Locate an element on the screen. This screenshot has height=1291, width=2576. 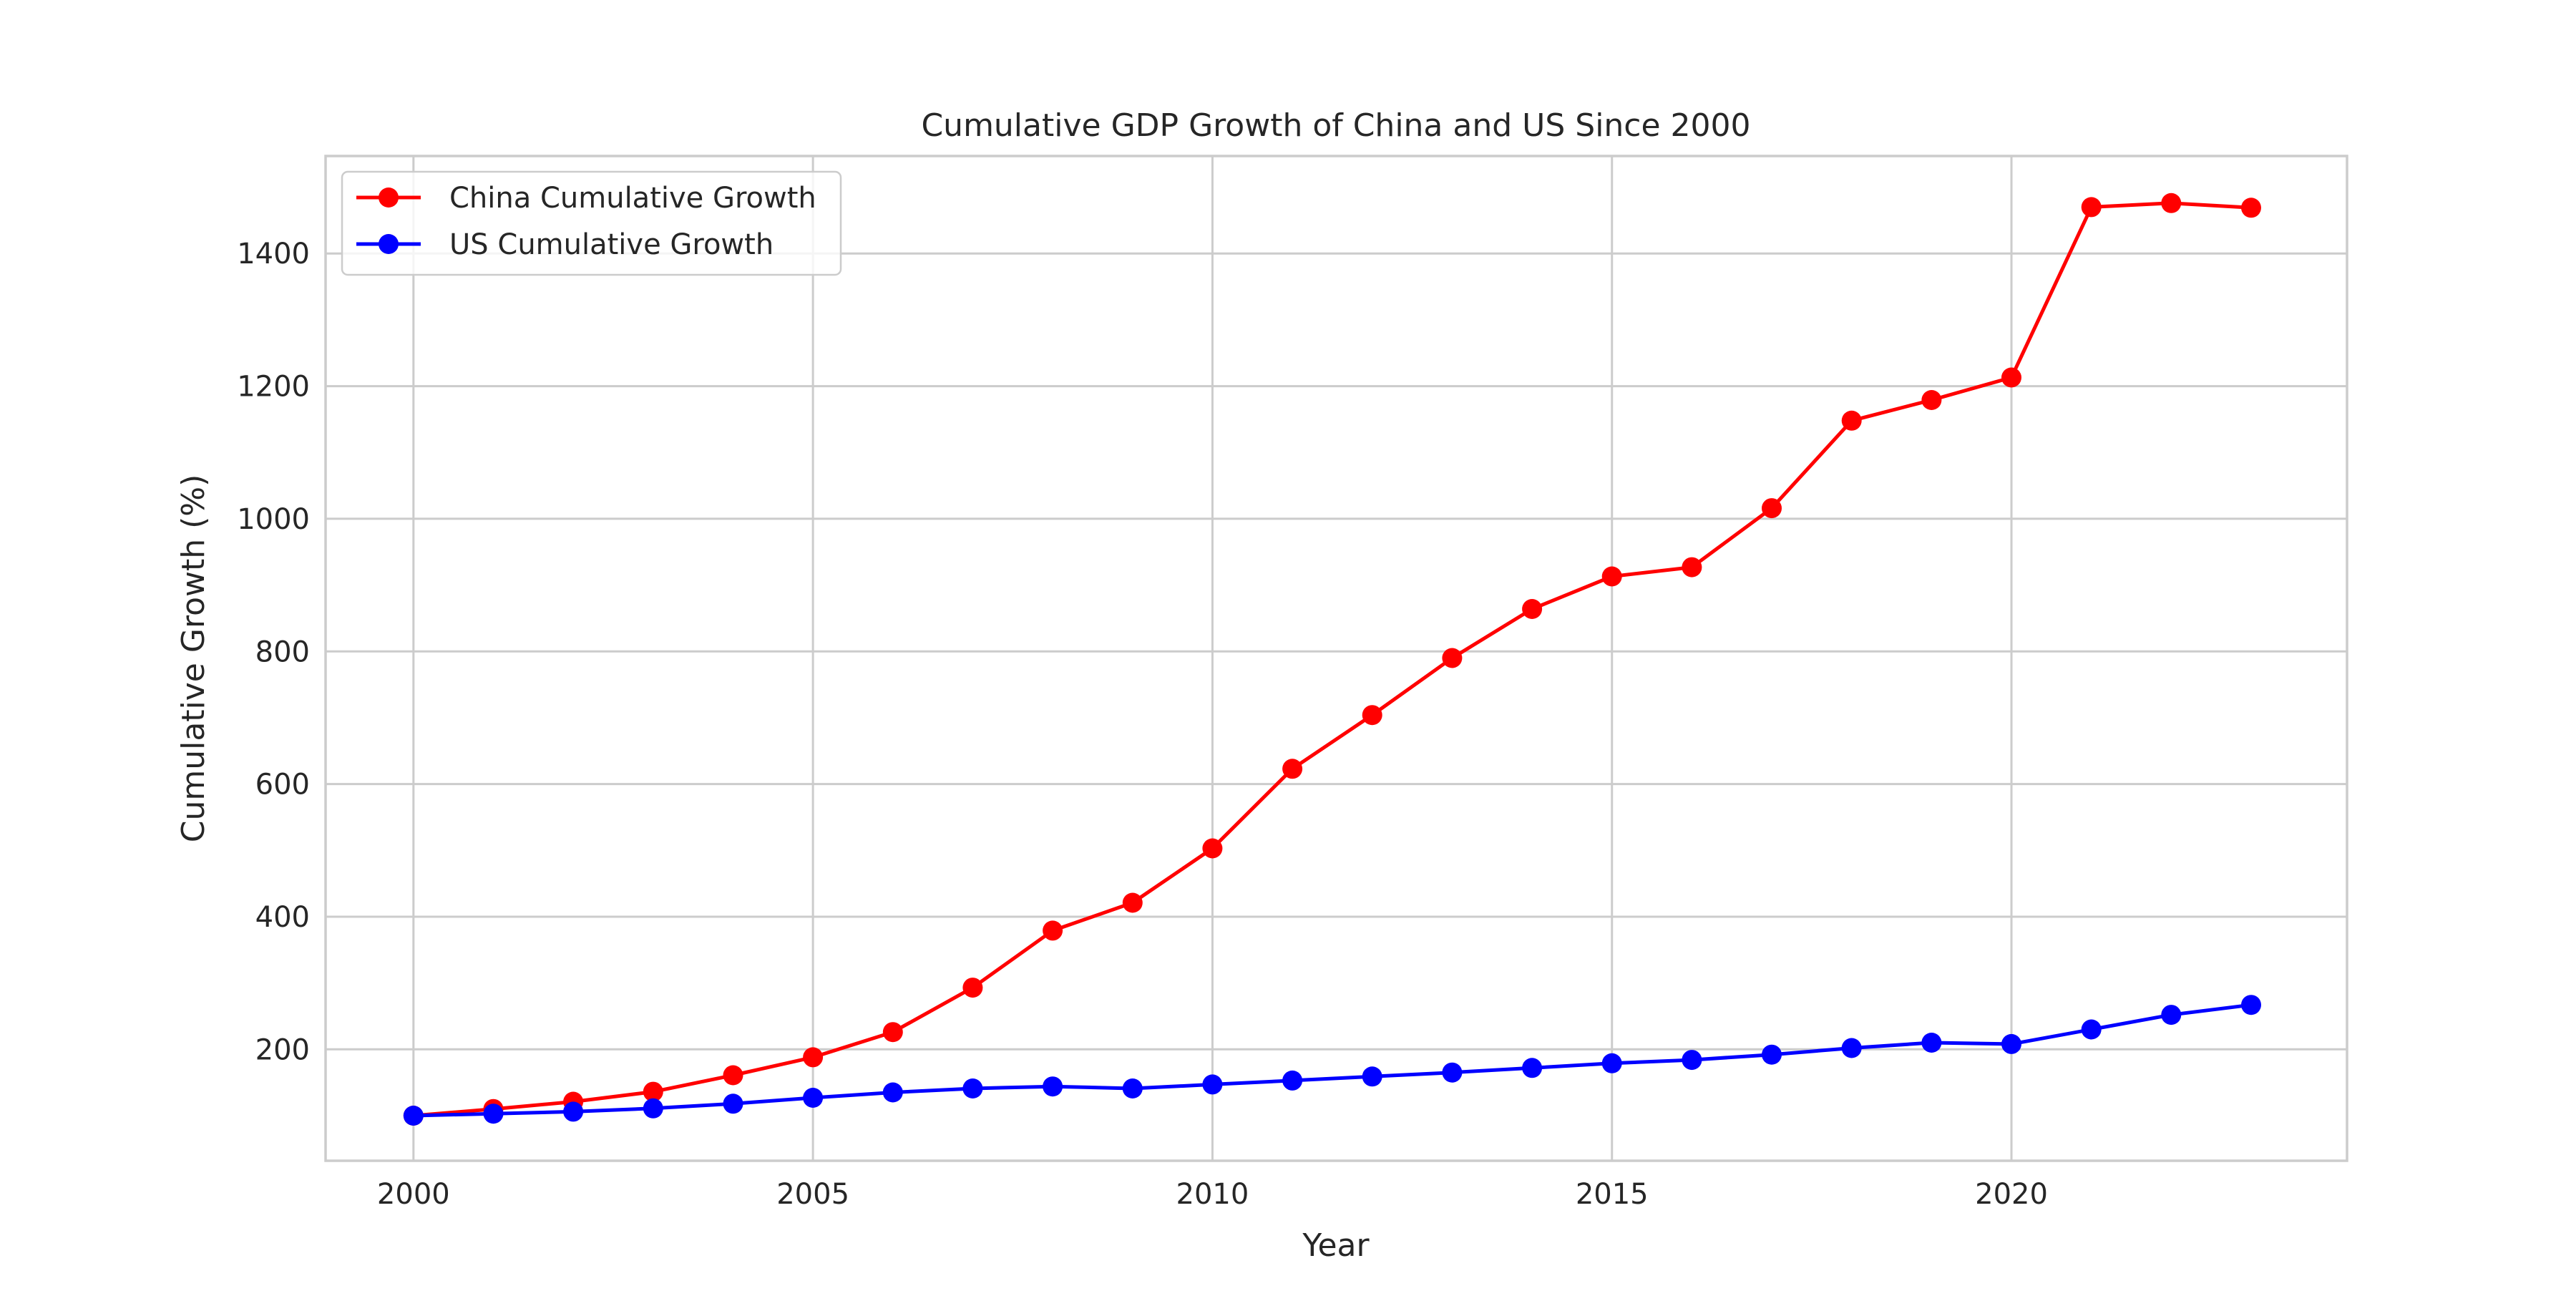
y-tick-label: 800 is located at coordinates (282, 651).